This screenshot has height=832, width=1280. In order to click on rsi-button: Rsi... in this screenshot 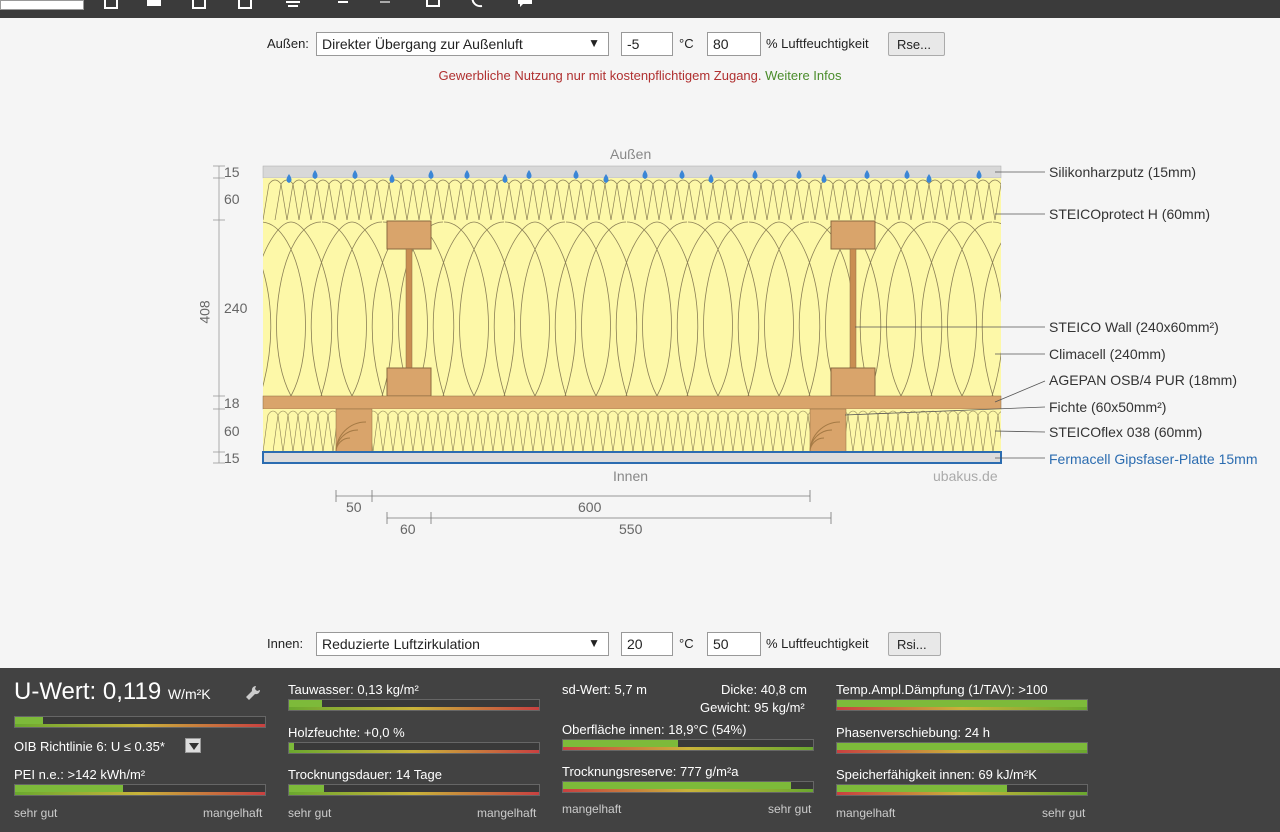, I will do `click(914, 644)`.